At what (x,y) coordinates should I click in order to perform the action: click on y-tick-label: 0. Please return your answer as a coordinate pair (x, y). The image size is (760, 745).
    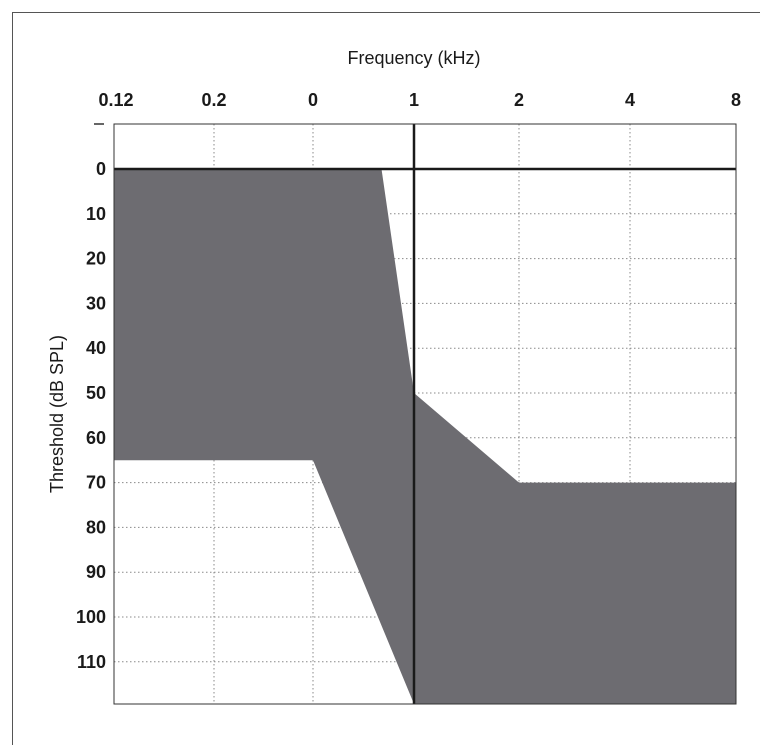
    Looking at the image, I should click on (101, 169).